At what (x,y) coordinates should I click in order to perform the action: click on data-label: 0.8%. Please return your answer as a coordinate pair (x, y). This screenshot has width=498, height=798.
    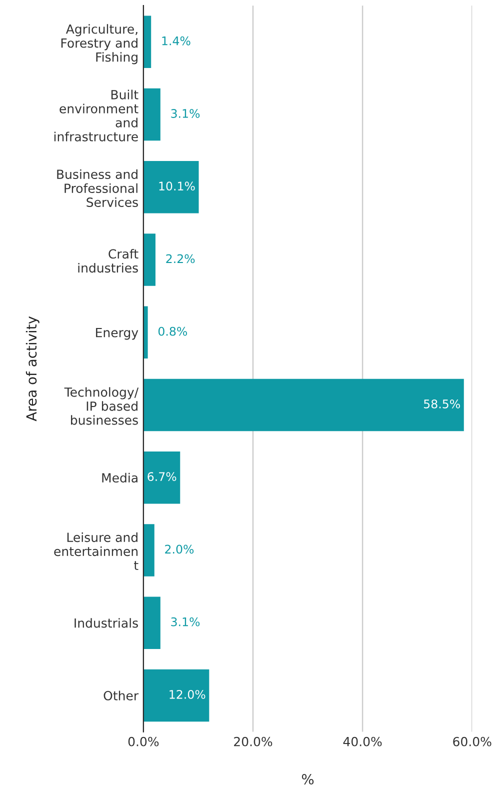
    Looking at the image, I should click on (173, 331).